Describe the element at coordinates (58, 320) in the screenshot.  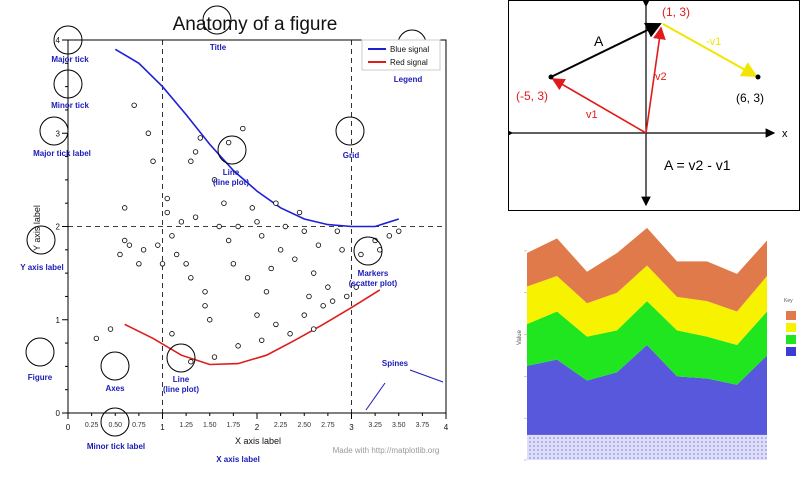
I see `y-major-tick-label: 1` at that location.